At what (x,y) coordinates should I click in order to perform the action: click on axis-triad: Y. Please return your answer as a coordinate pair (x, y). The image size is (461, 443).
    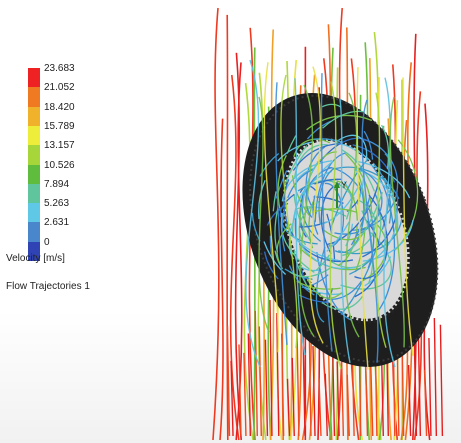
    Looking at the image, I should click on (340, 194).